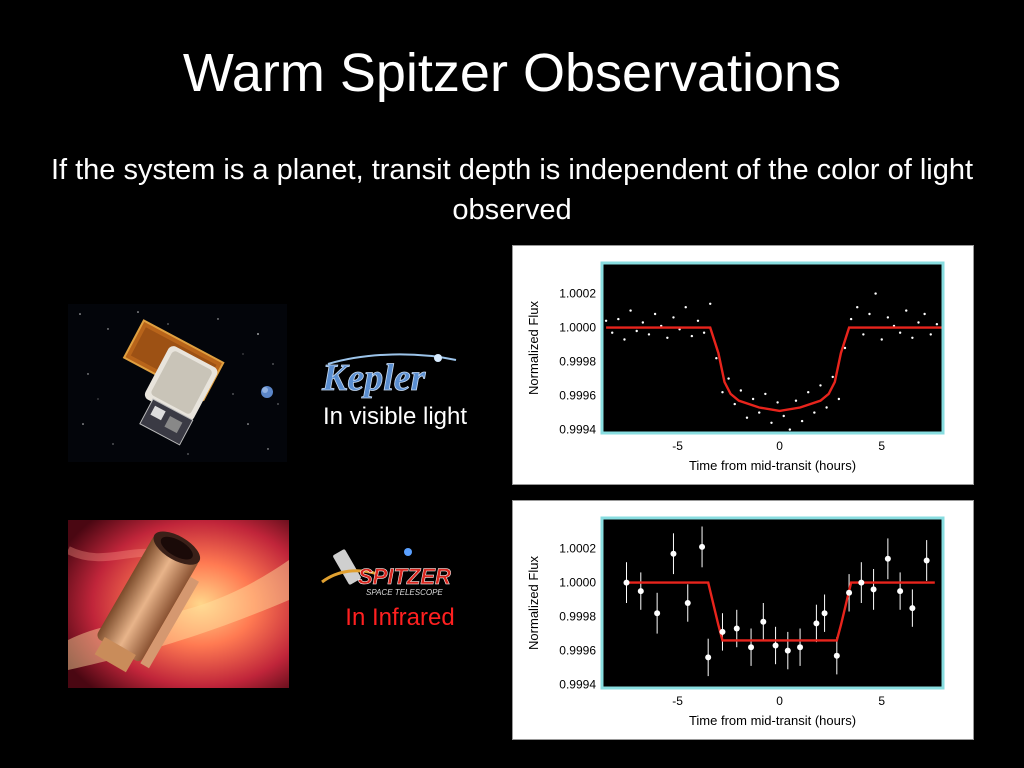 This screenshot has width=1024, height=768. Describe the element at coordinates (677, 446) in the screenshot. I see `x-tick-label: -5` at that location.